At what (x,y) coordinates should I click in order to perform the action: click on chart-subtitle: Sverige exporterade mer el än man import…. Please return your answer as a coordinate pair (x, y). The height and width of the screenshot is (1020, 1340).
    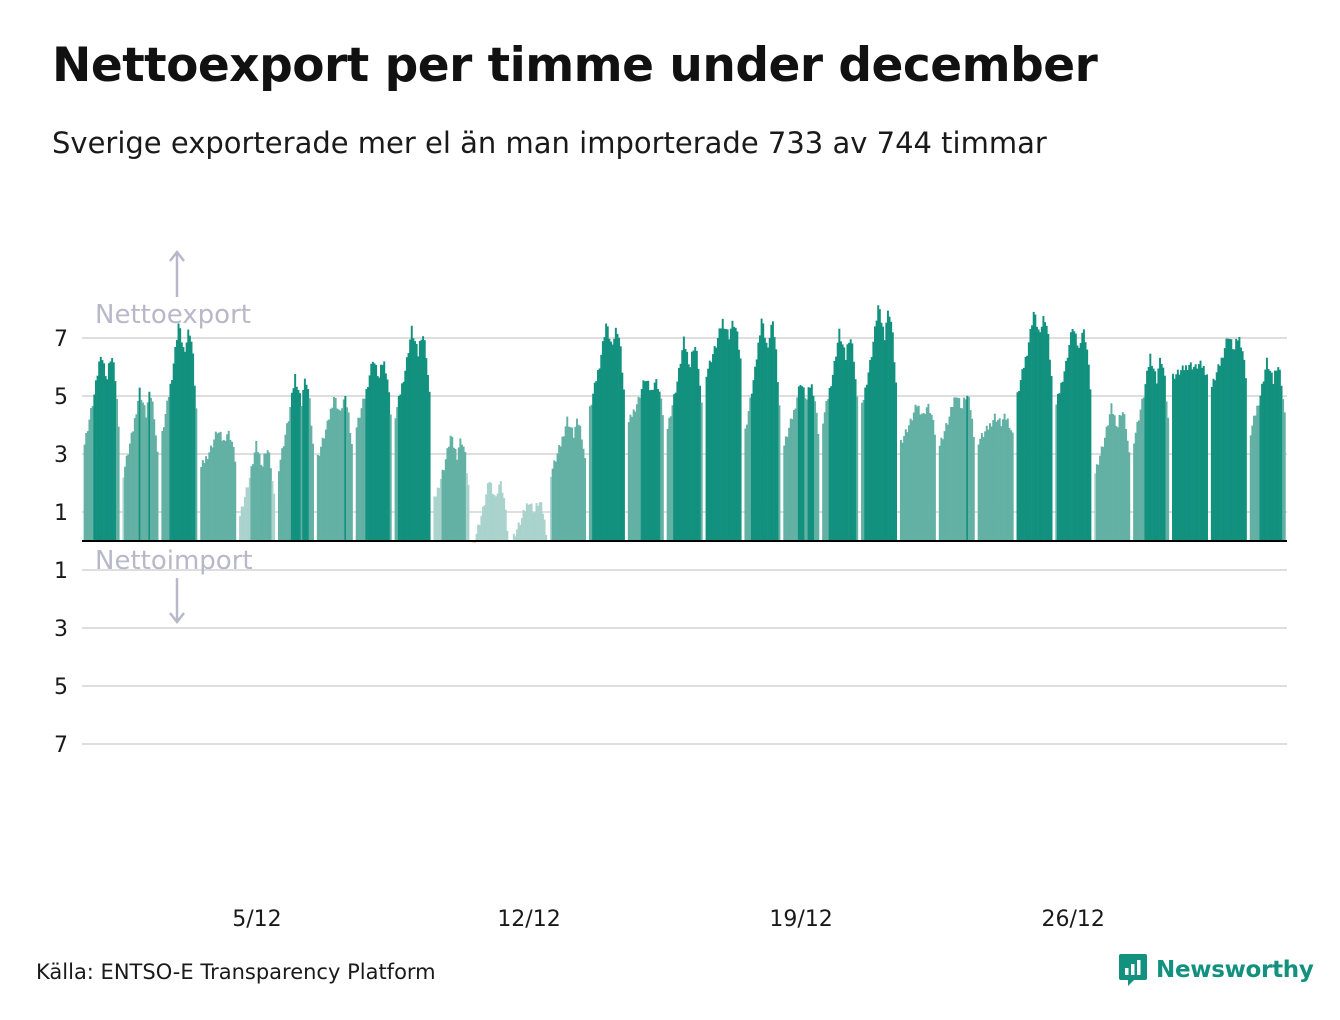
    Looking at the image, I should click on (549, 143).